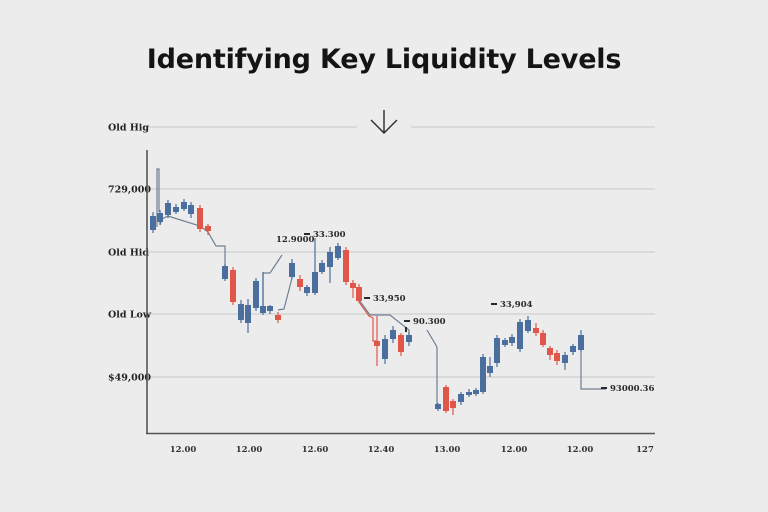 The width and height of the screenshot is (768, 512). Describe the element at coordinates (381, 450) in the screenshot. I see `x-tick-label: 12.40` at that location.